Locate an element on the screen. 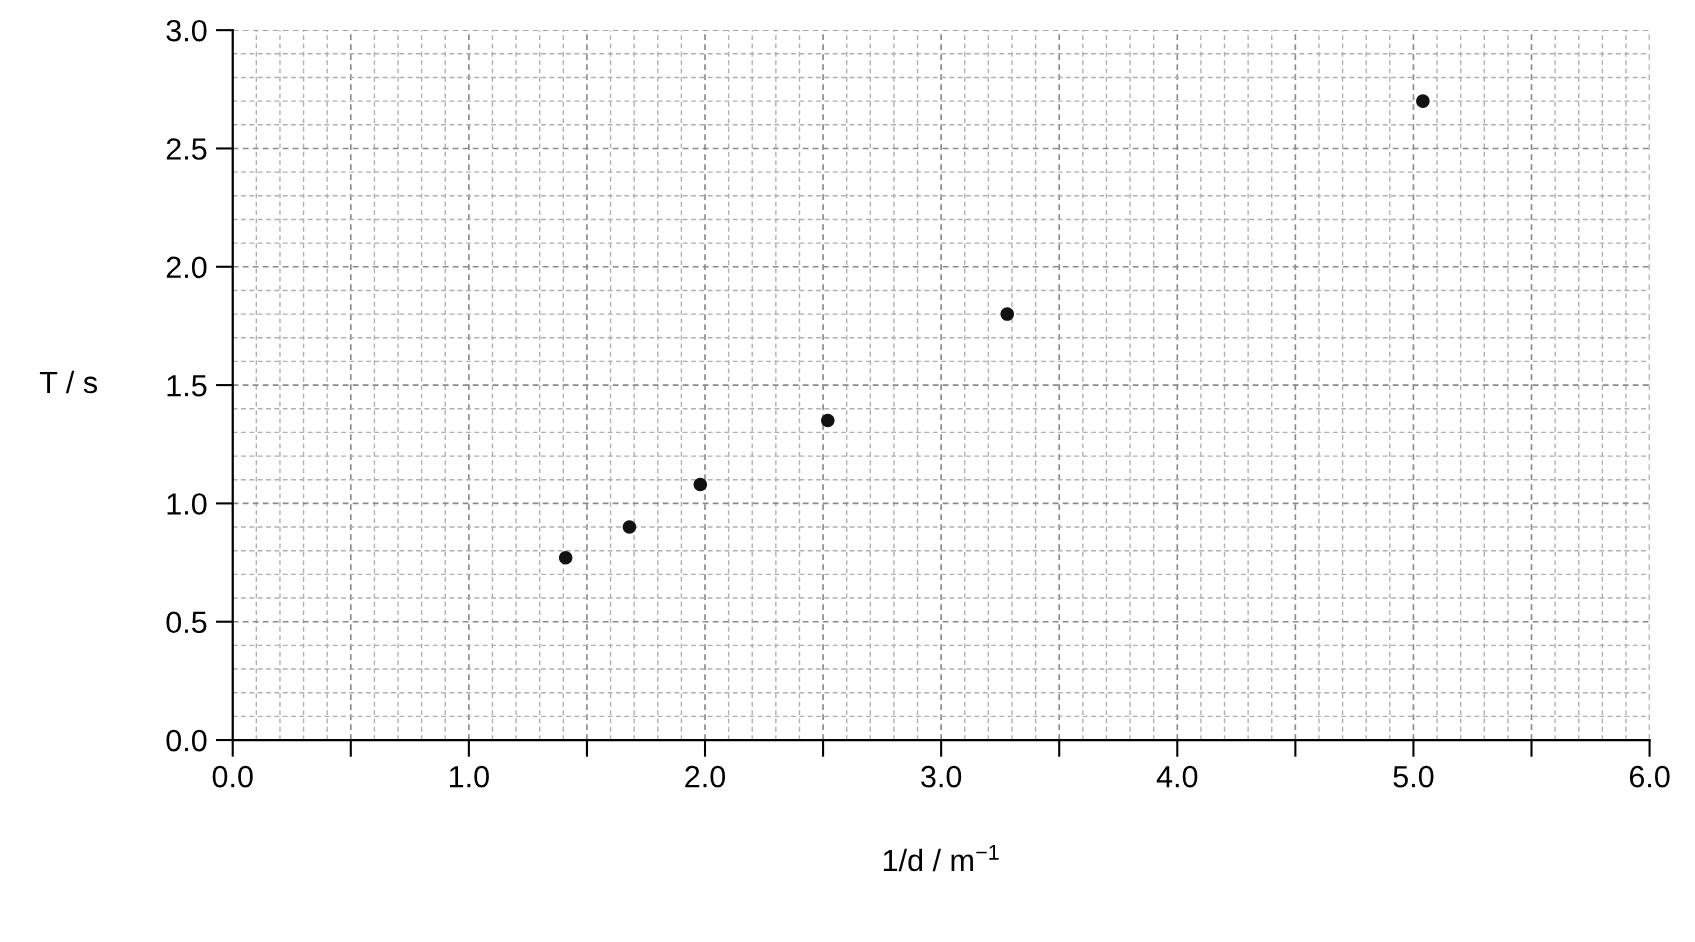  y-tick-label: 1.0 is located at coordinates (187, 504).